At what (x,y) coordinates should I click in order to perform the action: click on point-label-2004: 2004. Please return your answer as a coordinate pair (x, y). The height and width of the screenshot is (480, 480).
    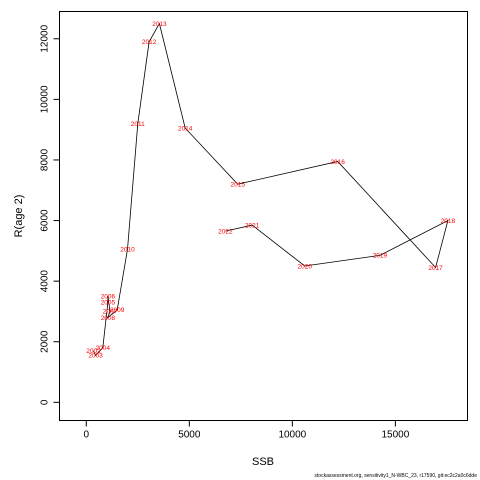
    Looking at the image, I should click on (103, 348).